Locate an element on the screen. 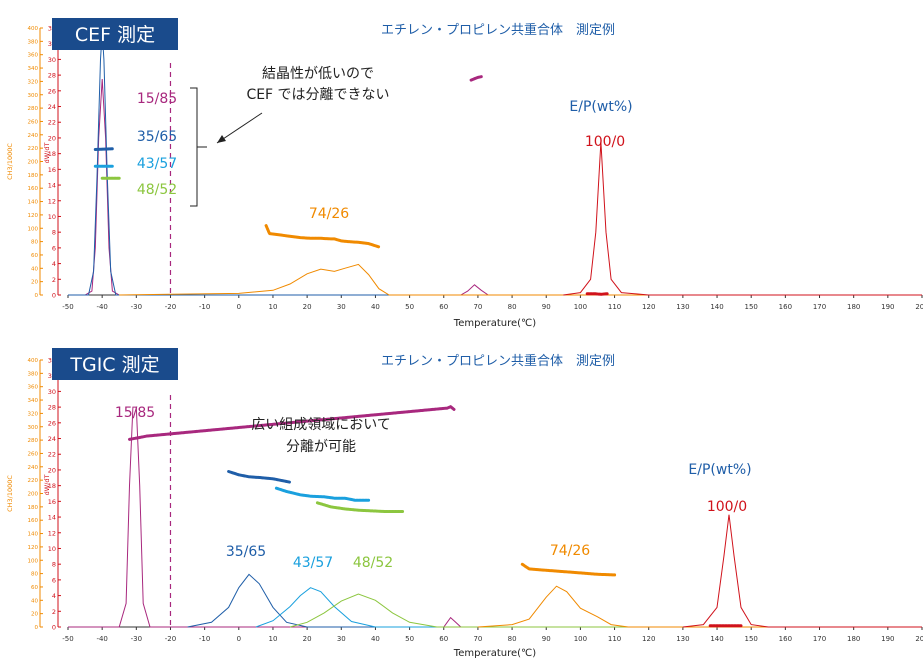  annotation-line: CEF では分離できない is located at coordinates (317, 94).